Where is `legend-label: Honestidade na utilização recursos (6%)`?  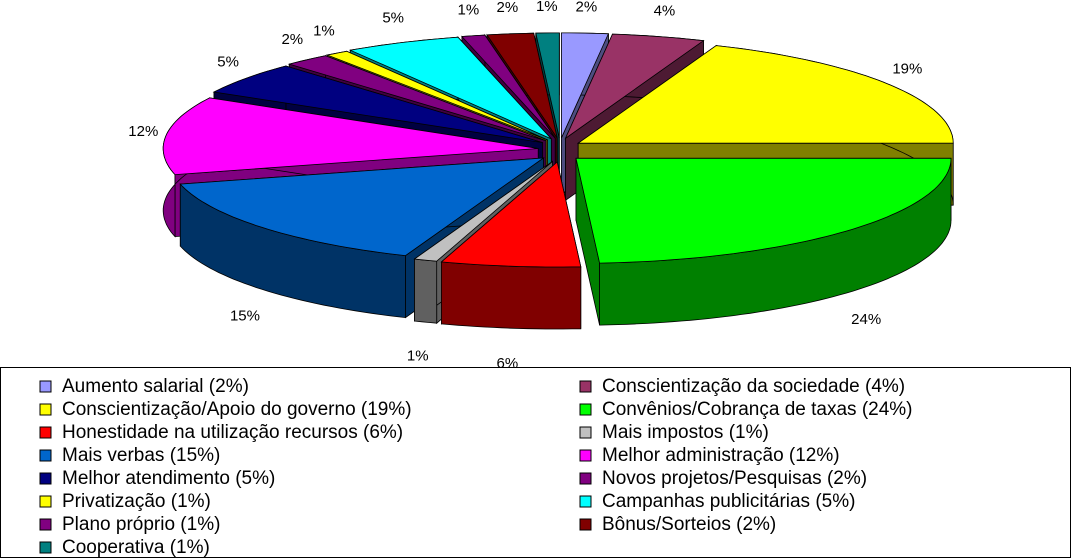 legend-label: Honestidade na utilização recursos (6%) is located at coordinates (232, 432).